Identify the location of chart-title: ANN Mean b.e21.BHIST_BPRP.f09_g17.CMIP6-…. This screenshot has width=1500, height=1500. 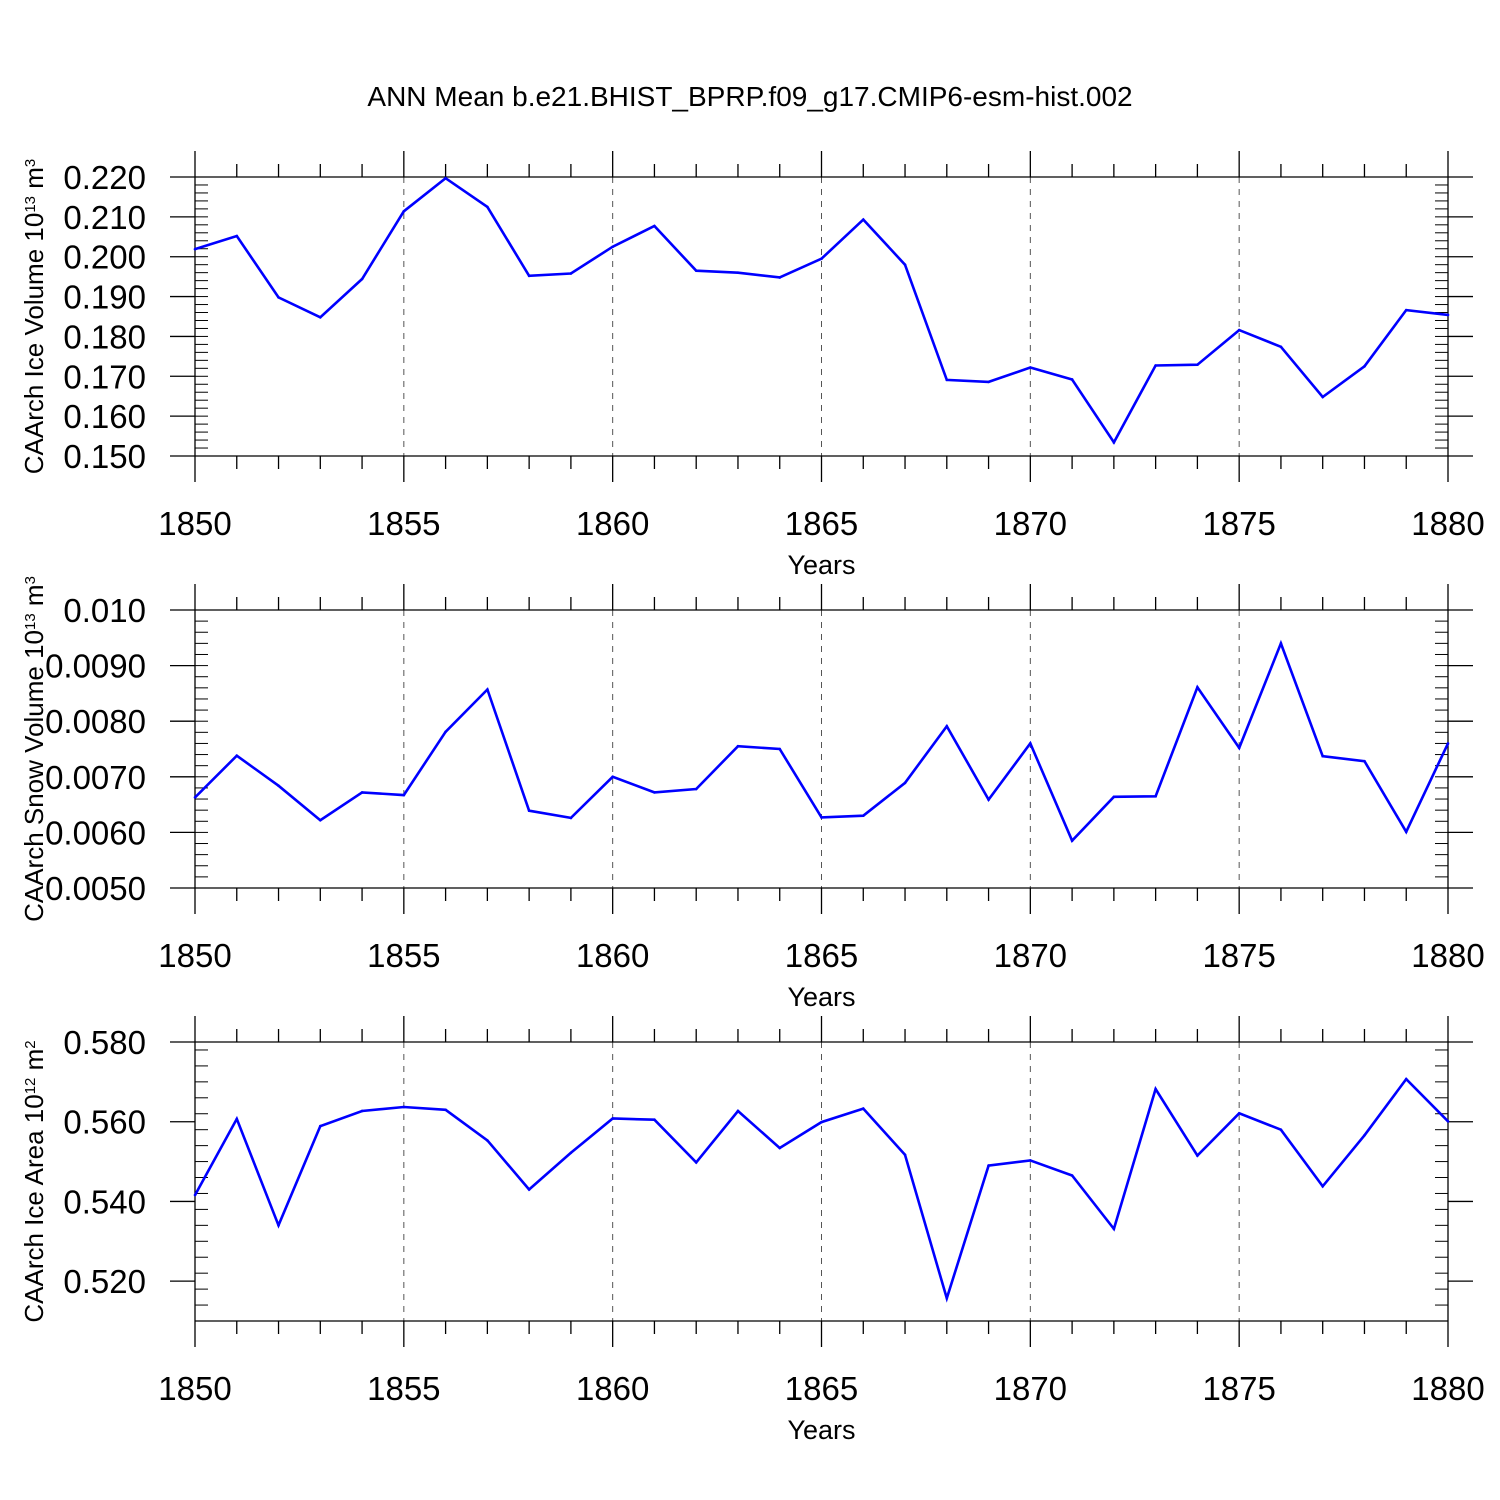
(749, 96).